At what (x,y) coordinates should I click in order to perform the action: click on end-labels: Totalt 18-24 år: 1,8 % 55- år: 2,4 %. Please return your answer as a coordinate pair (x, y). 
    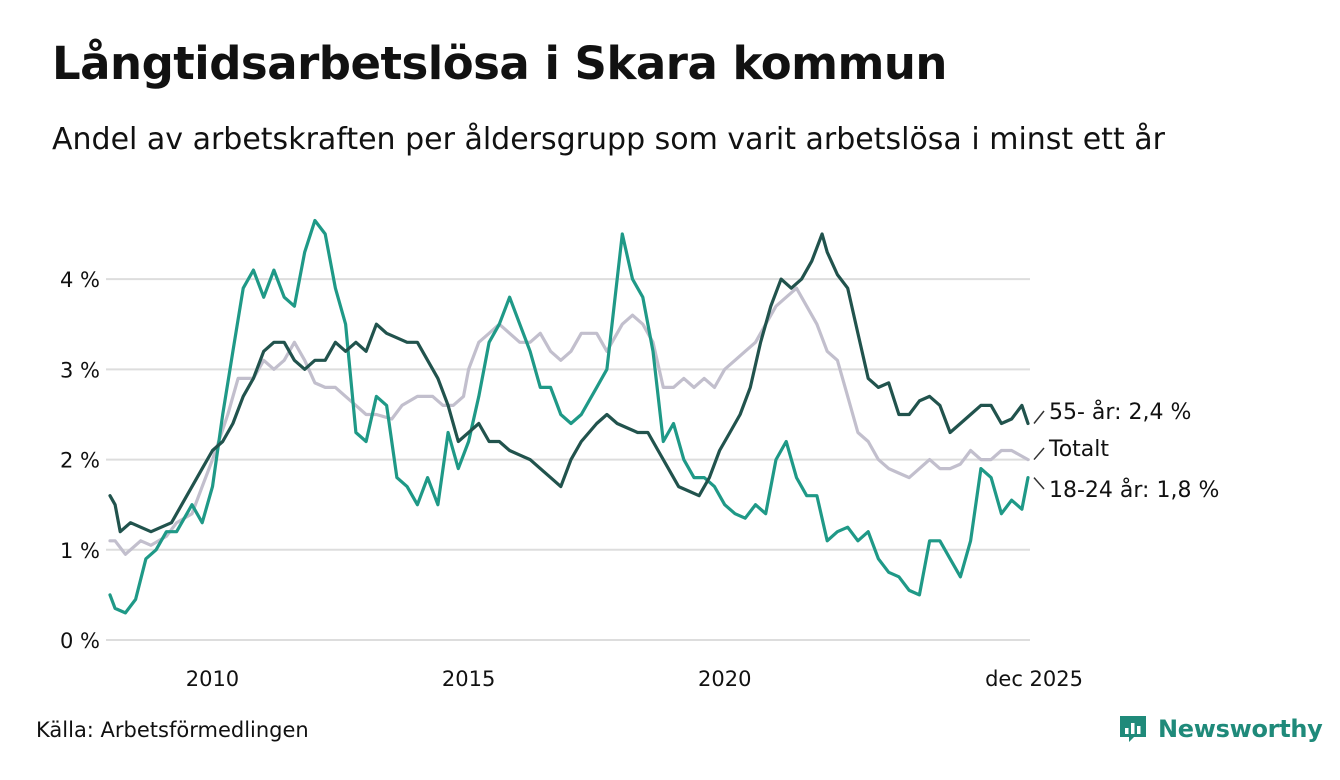
    Looking at the image, I should click on (1126, 451).